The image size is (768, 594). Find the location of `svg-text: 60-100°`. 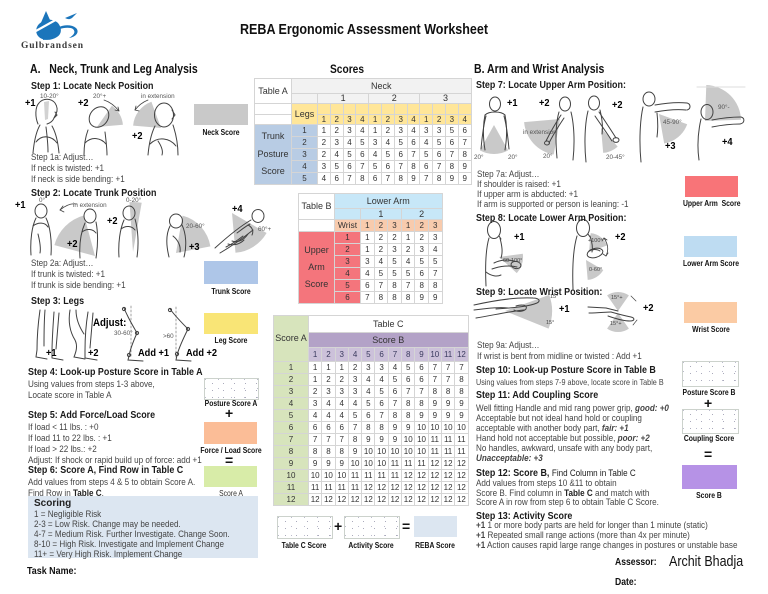

svg-text: 60-100° is located at coordinates (512, 261).